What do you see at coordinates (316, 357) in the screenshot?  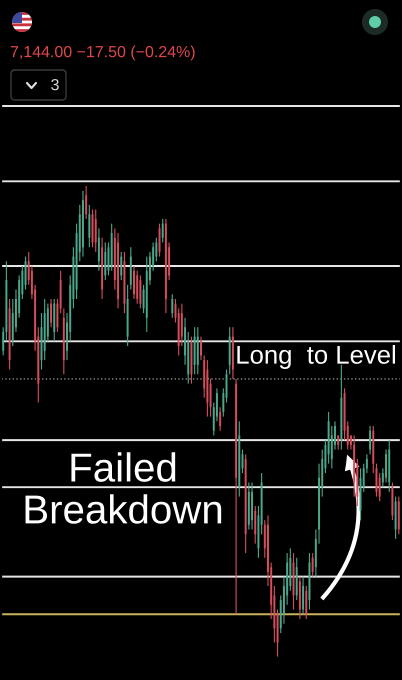 I see `annotation: Long to Level` at bounding box center [316, 357].